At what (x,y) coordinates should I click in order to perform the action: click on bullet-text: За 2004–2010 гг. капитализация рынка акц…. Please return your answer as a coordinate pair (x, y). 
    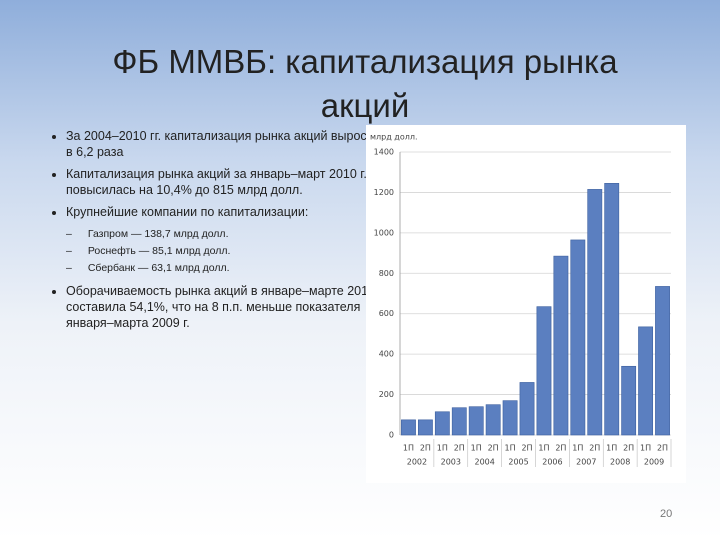
    Looking at the image, I should click on (223, 144).